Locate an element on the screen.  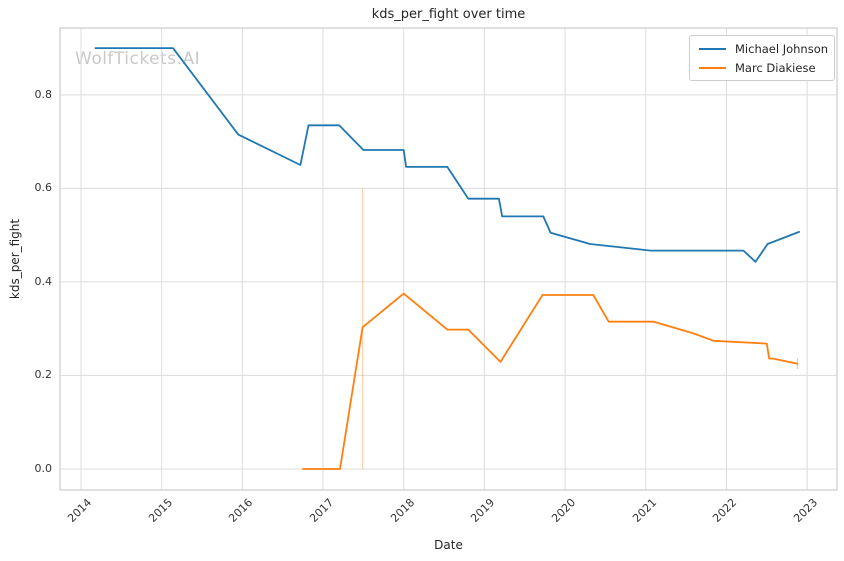
y-tick-label: 0.8 is located at coordinates (43, 94).